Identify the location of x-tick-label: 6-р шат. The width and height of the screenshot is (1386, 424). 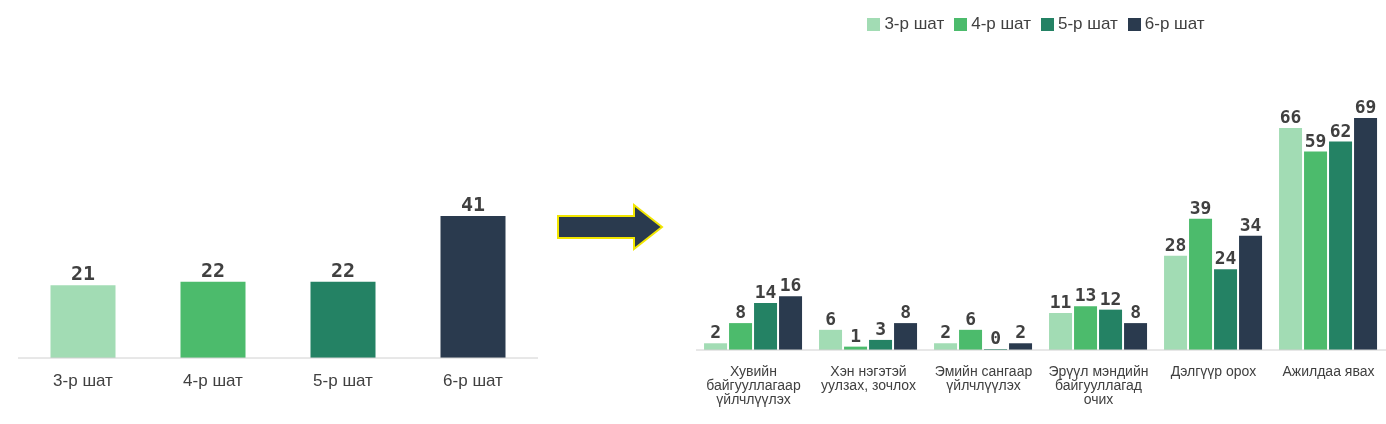
(473, 381).